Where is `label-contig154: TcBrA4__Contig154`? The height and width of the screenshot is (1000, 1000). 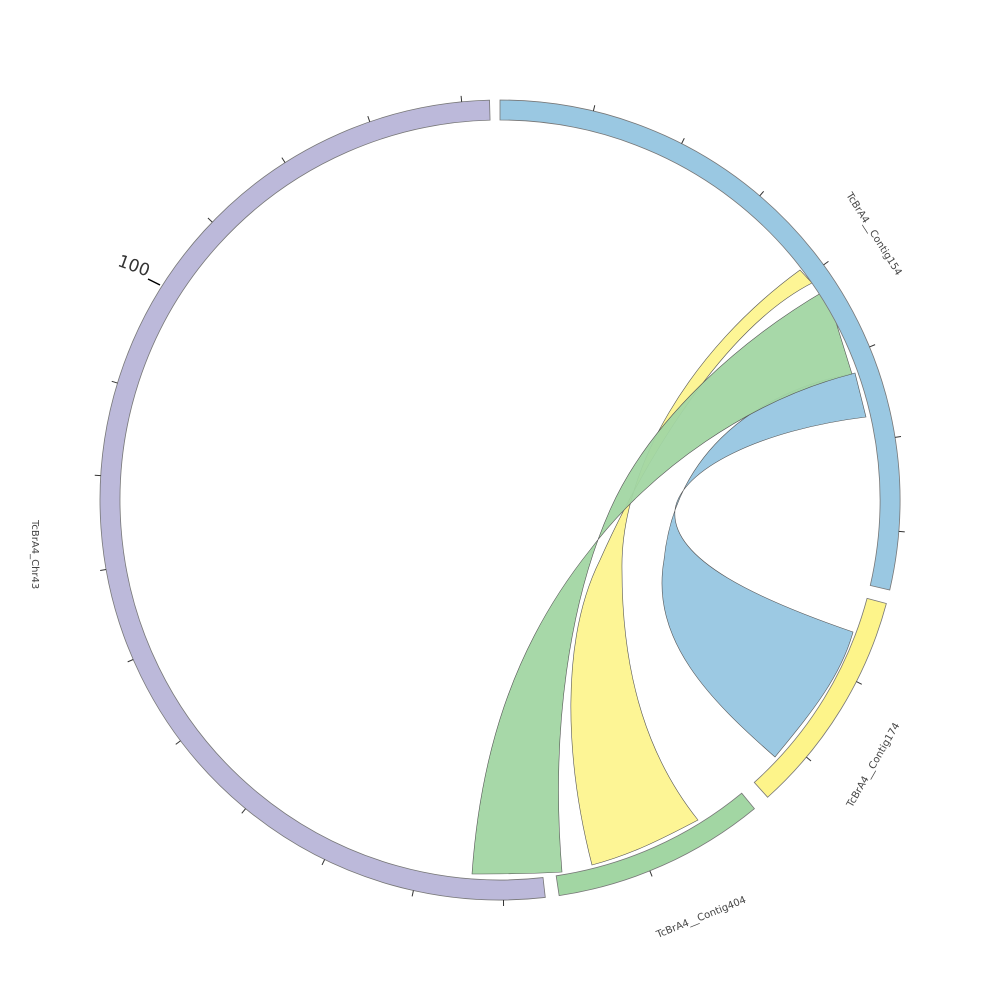
label-contig154: TcBrA4__Contig154 is located at coordinates (873, 234).